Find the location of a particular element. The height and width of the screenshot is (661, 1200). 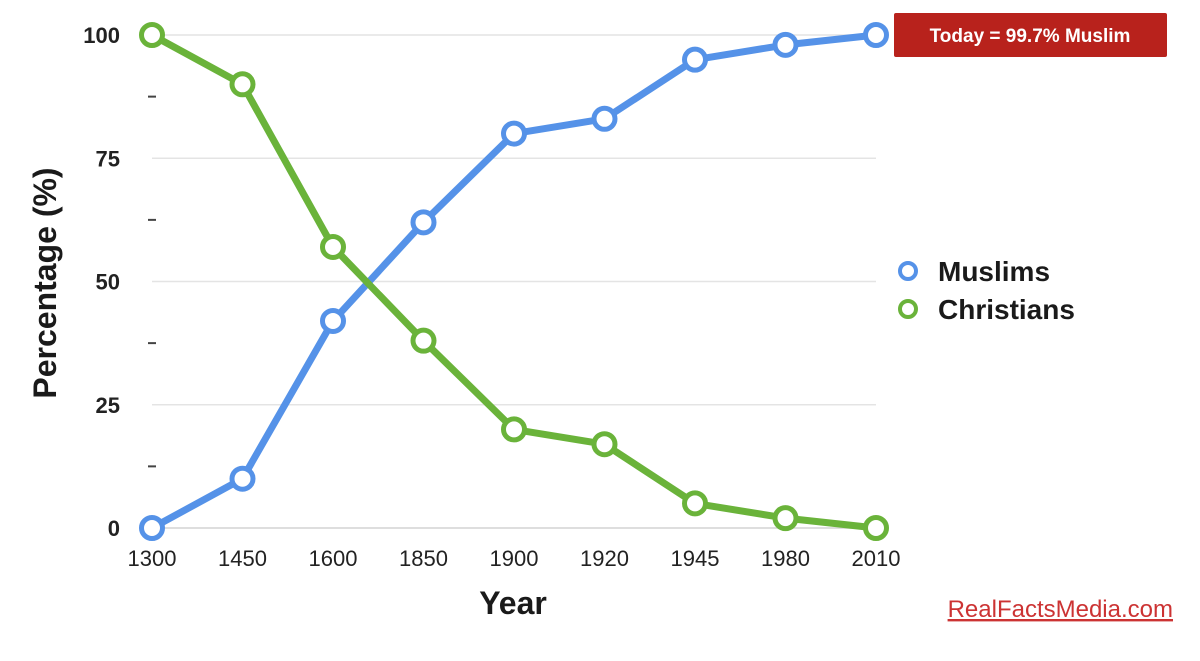

x-tick-label: 2010 is located at coordinates (876, 558).